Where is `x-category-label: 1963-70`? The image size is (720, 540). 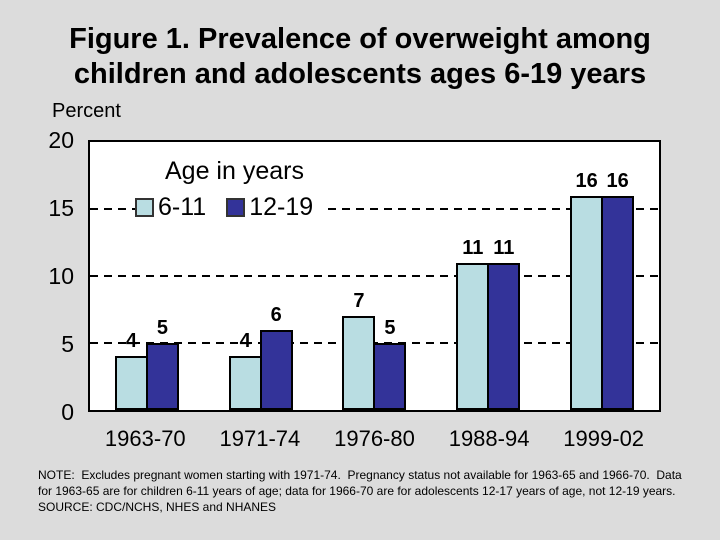
x-category-label: 1963-70 is located at coordinates (145, 438).